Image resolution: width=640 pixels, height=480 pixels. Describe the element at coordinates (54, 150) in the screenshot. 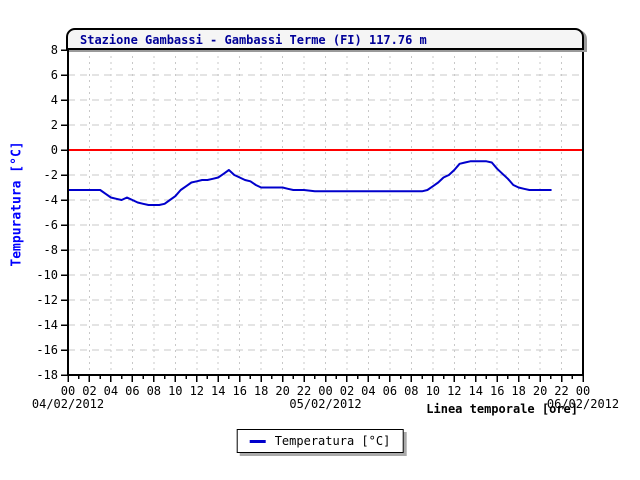

I see `y-tick-label: 0` at that location.